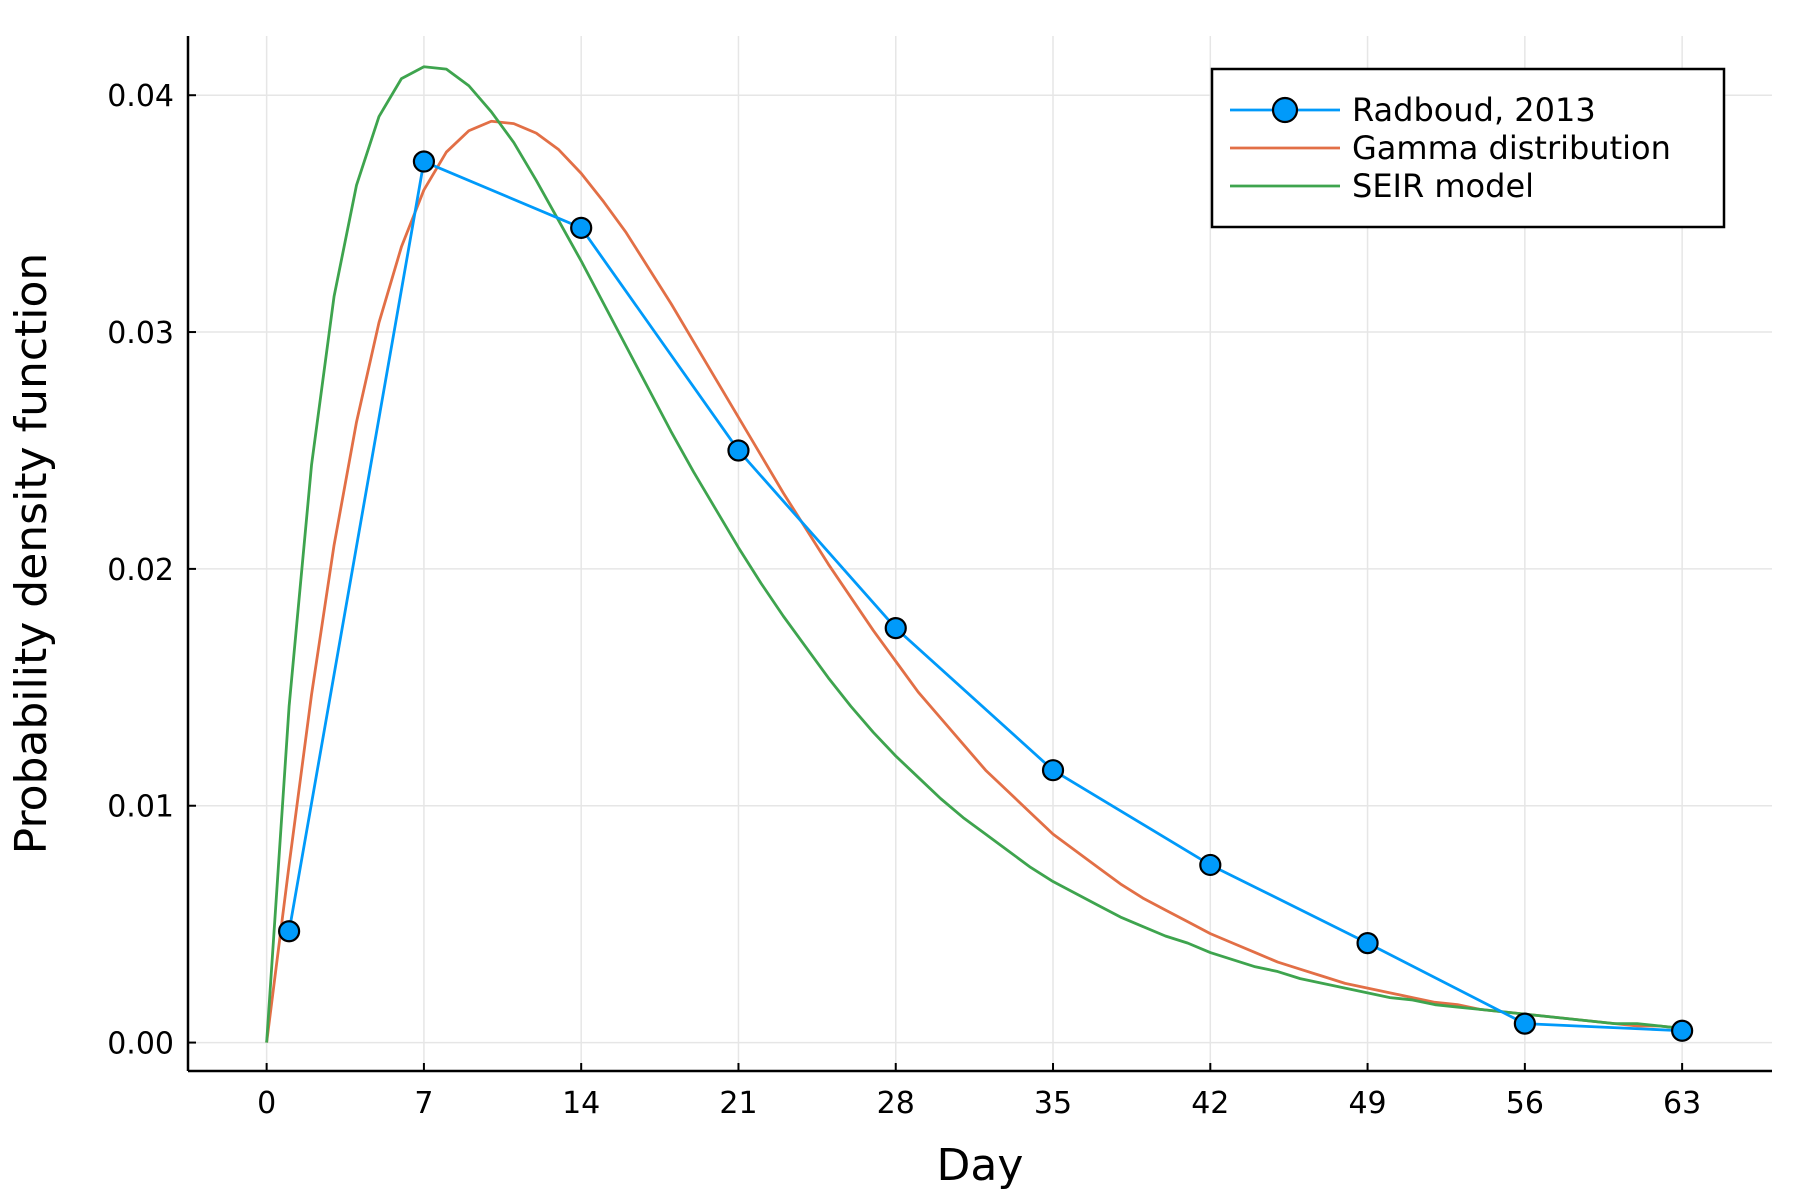  I want to click on x-tick-label: 42, so click(1210, 1103).